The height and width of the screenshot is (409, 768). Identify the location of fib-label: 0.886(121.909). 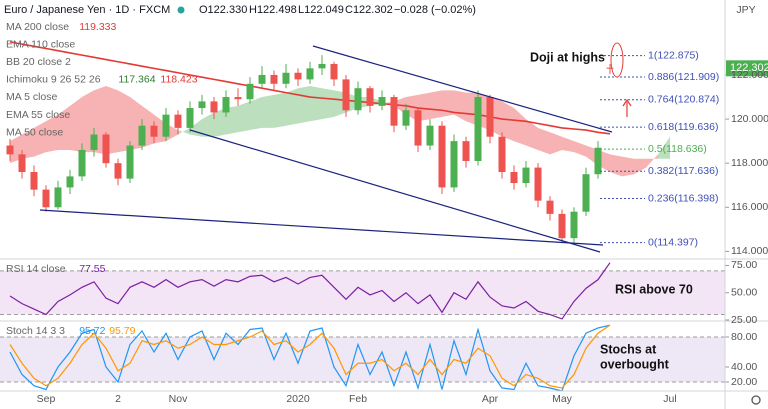
(683, 77).